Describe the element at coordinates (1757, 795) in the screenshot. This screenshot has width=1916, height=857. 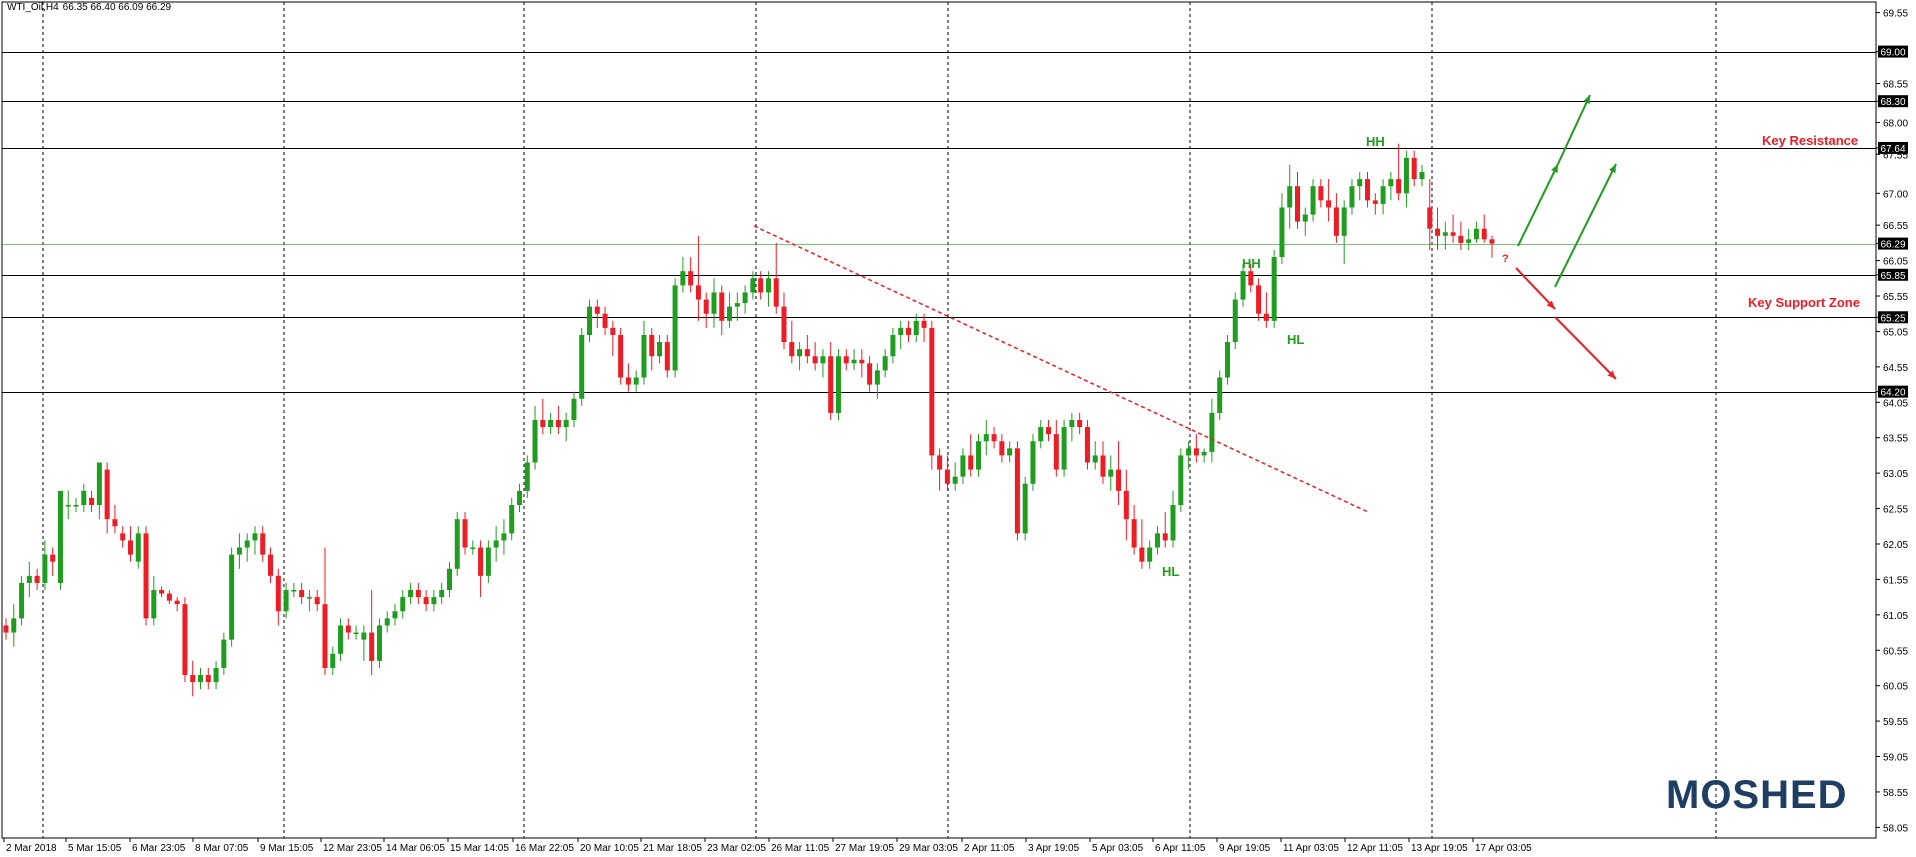
I see `moshed-logo: MOSHED` at that location.